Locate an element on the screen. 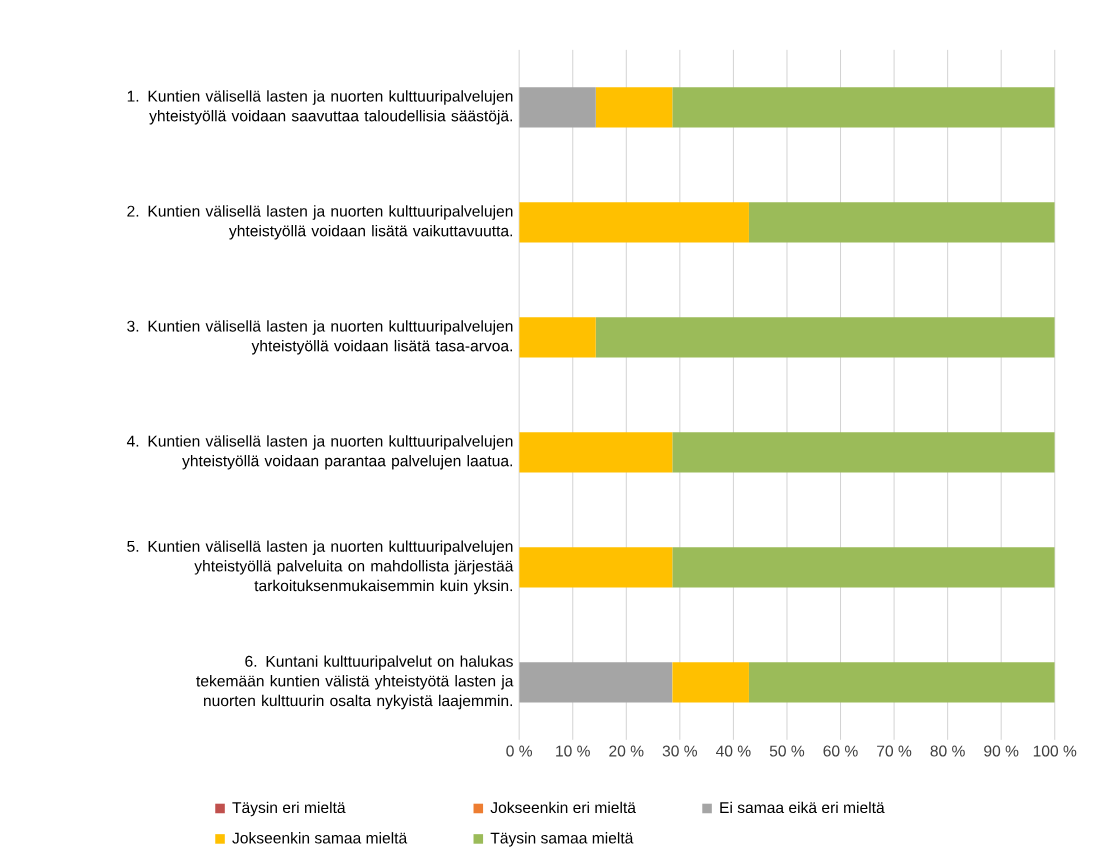 The width and height of the screenshot is (1093, 861). y-tick-label: 2. Kuntien välisellä lasten ja nuorten kulttuuripalvelujen yhteistyöllä voidaan lisätä vaikuttavuutta. is located at coordinates (320, 222).